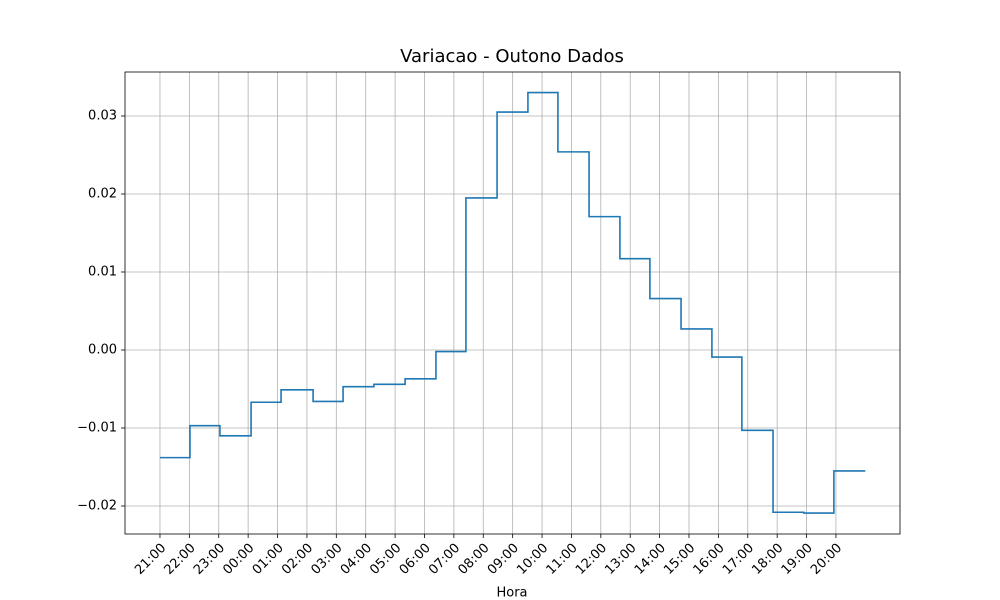  What do you see at coordinates (503, 559) in the screenshot?
I see `x-tick-label: 09:00` at bounding box center [503, 559].